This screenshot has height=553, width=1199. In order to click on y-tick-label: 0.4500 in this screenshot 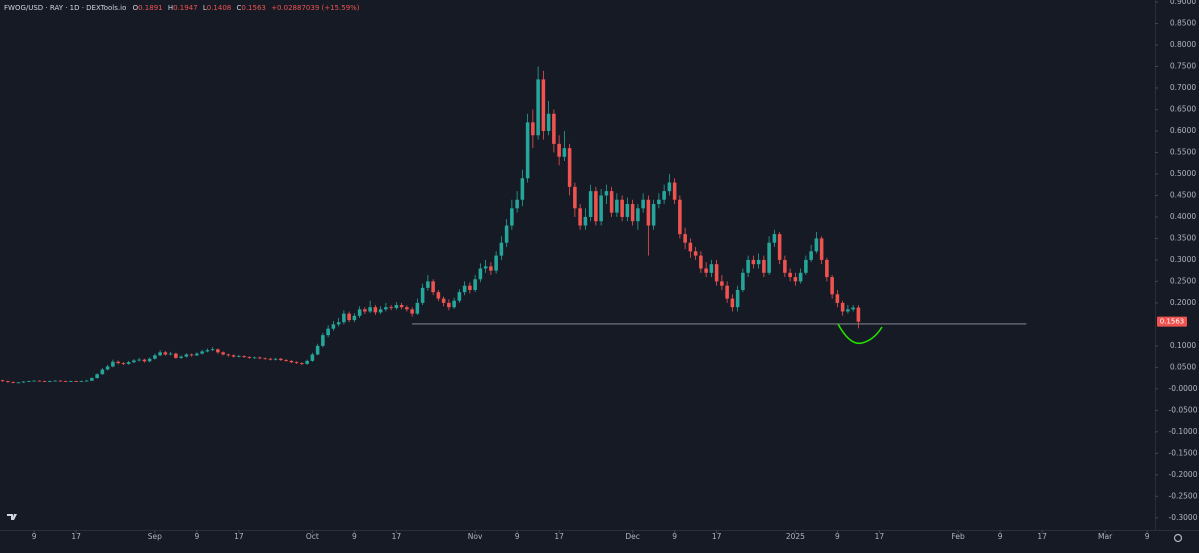, I will do `click(1183, 194)`.